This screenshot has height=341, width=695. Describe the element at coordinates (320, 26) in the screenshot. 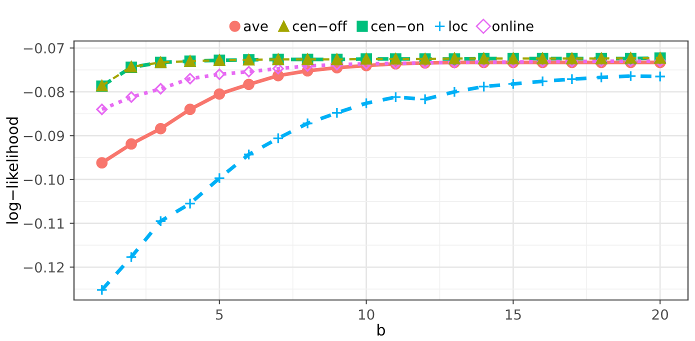

I see `legend-label: cen−off` at that location.